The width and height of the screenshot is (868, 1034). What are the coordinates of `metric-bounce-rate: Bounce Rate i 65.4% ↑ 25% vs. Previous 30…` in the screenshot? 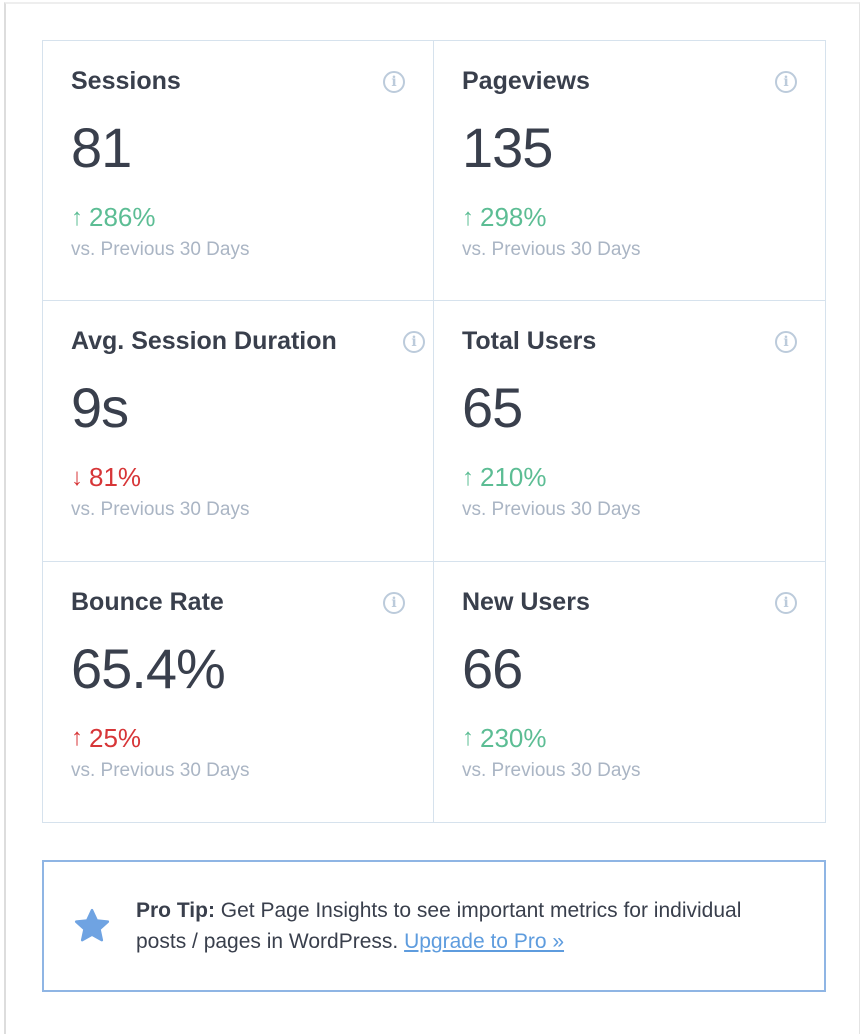 It's located at (238, 691).